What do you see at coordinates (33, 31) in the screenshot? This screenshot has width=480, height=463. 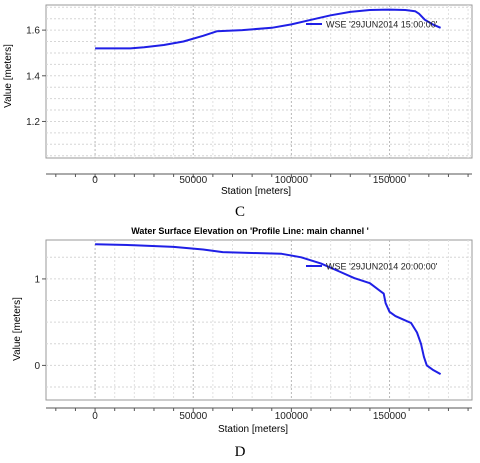 I see `chart-c-y-tick-label: 1.6` at bounding box center [33, 31].